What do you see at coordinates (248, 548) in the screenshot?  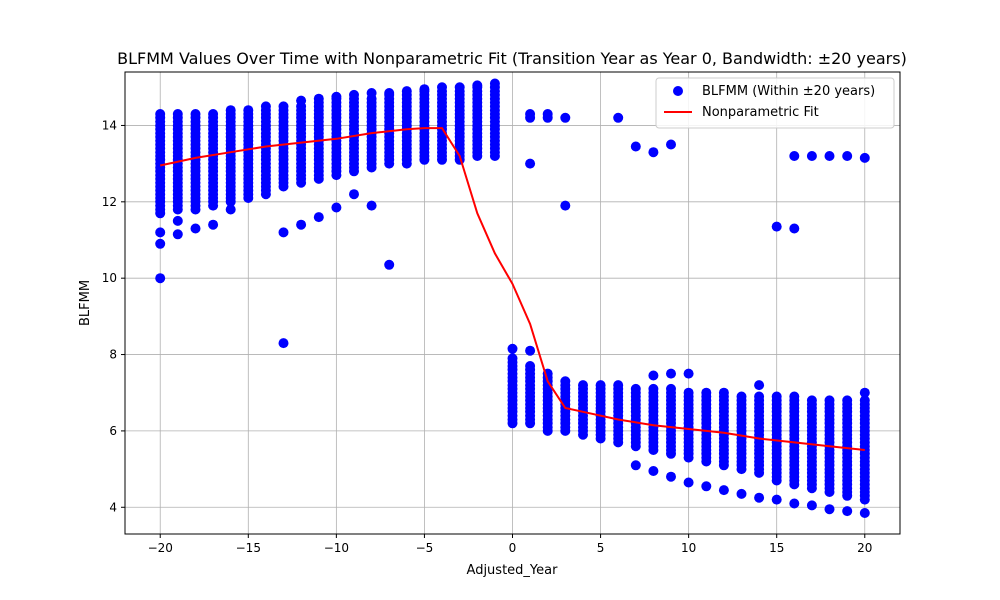 I see `x-tick-label: −15` at bounding box center [248, 548].